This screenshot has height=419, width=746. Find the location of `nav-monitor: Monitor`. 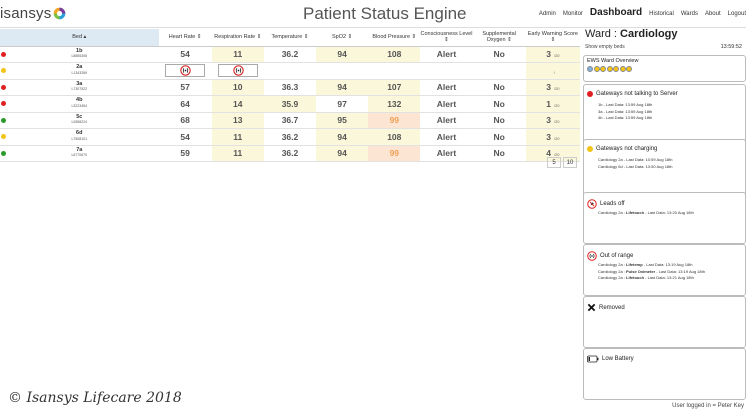

nav-monitor: Monitor is located at coordinates (572, 14).